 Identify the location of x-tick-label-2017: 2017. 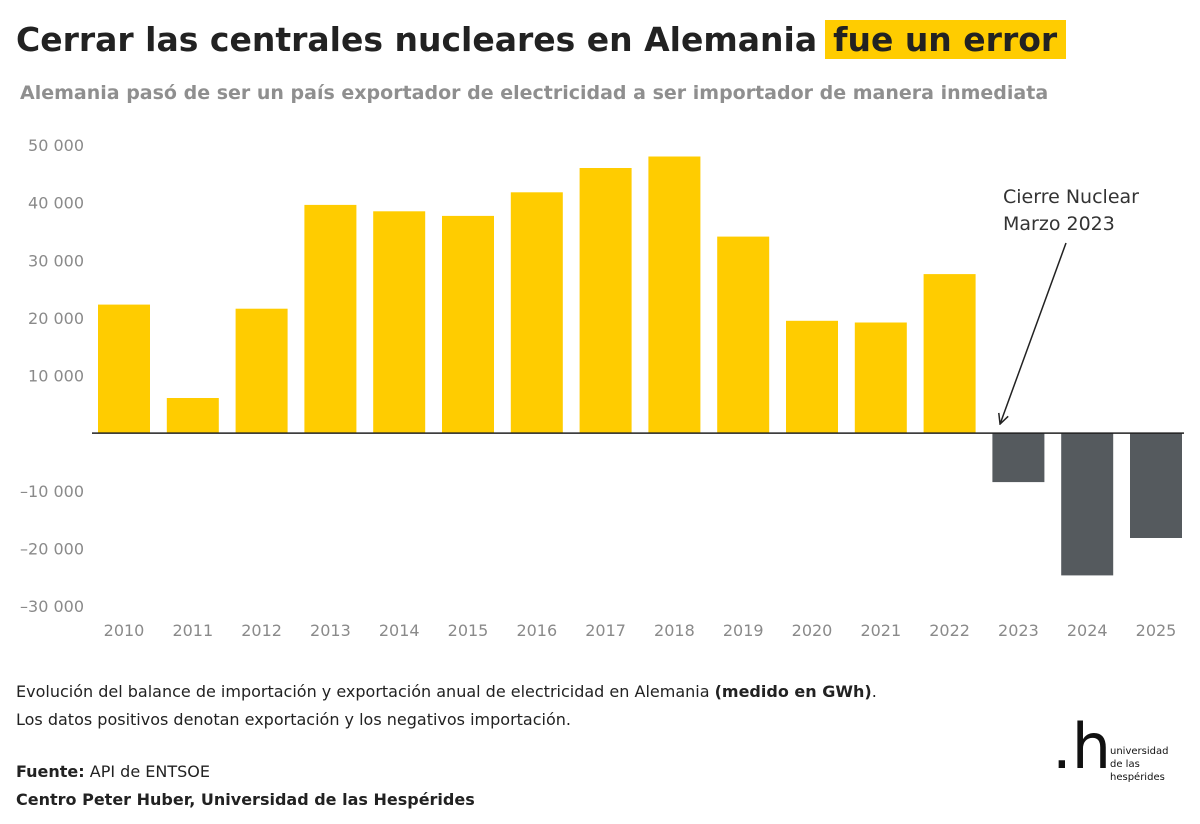
(605, 630).